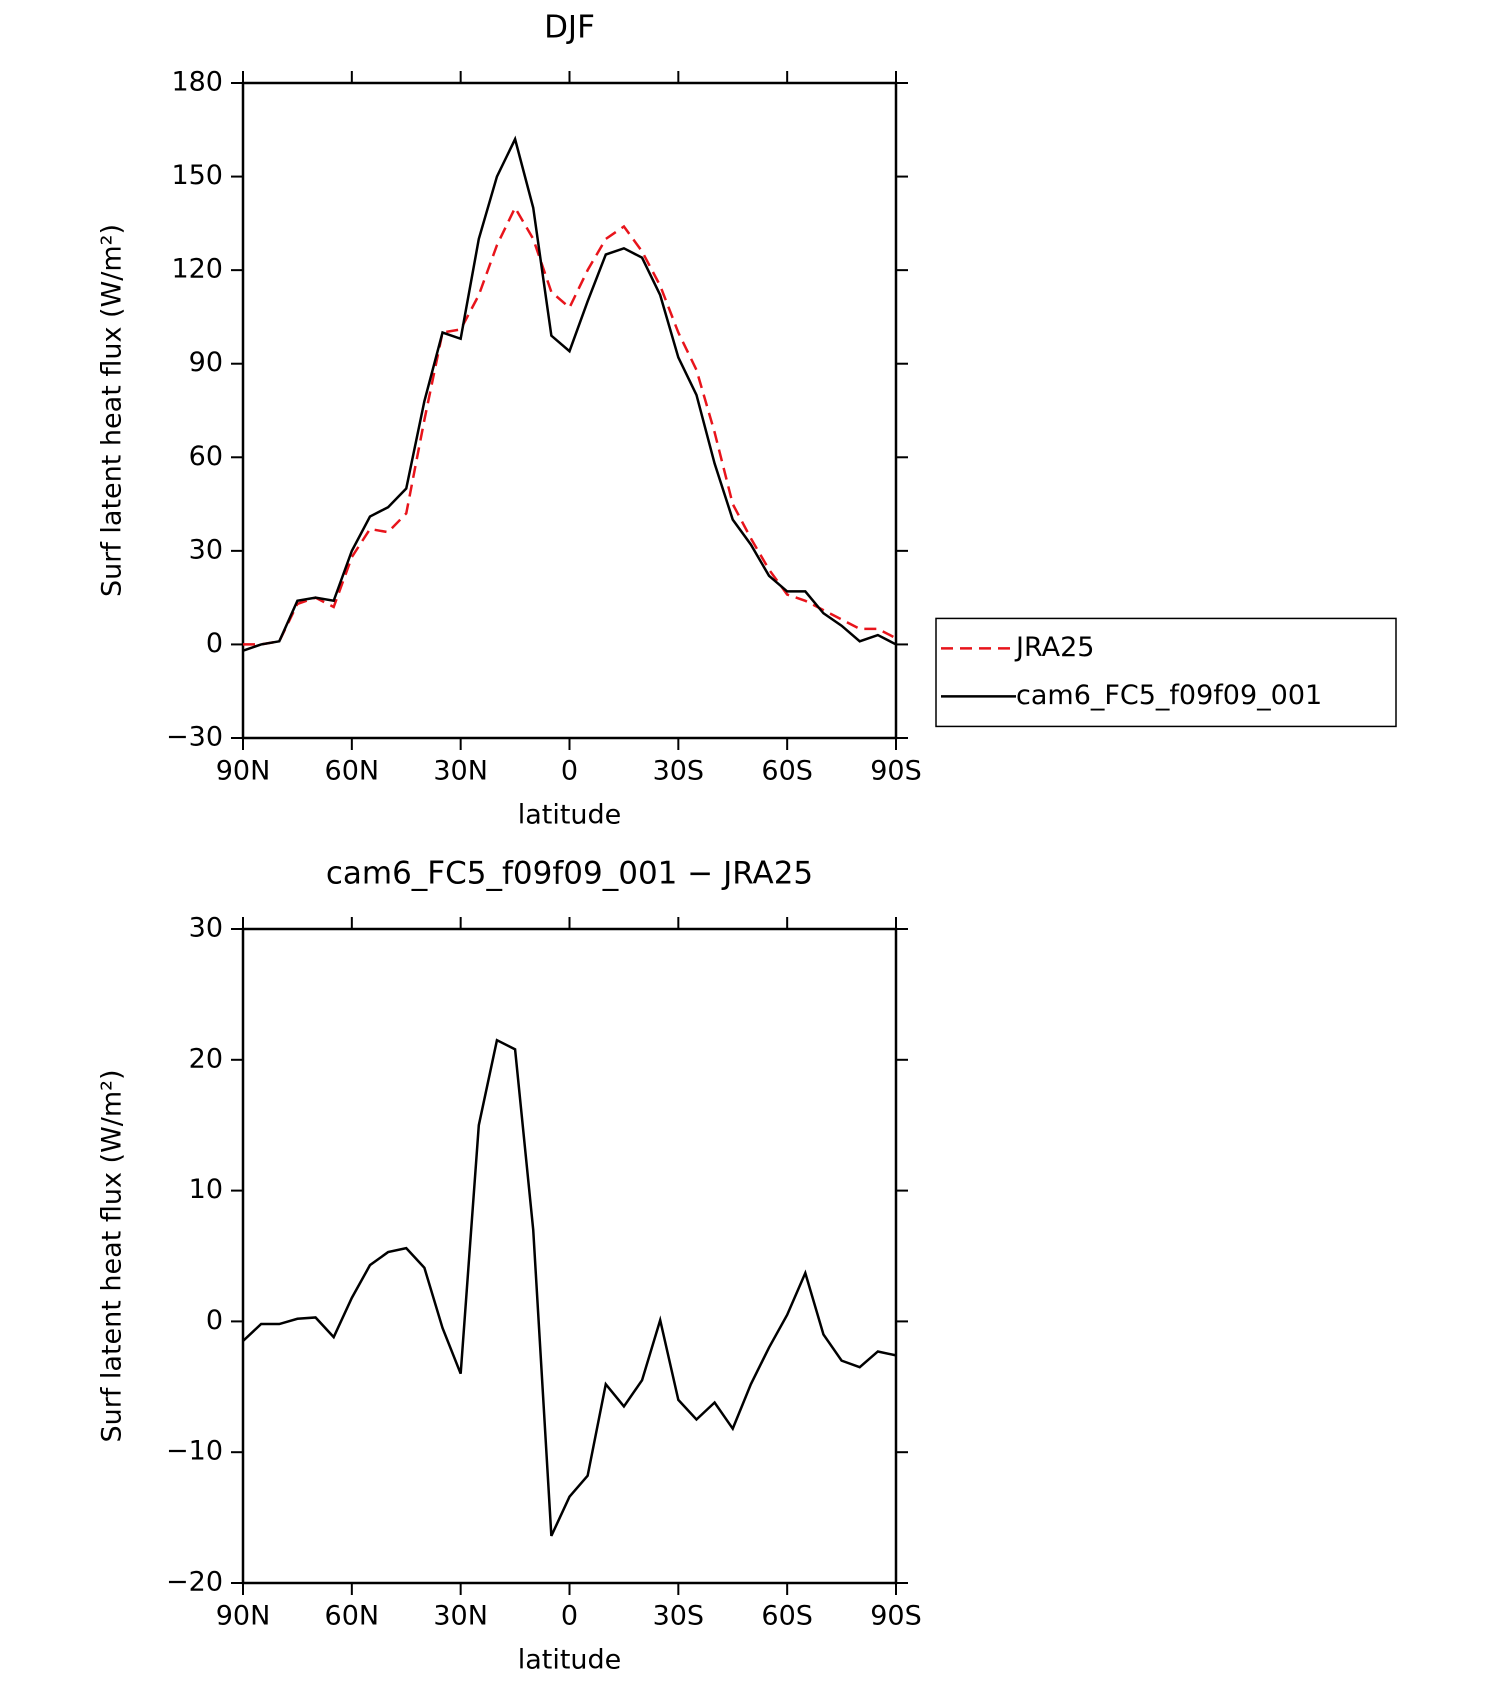 The height and width of the screenshot is (1702, 1498). What do you see at coordinates (206, 1058) in the screenshot?
I see `y-tick-label: 20` at bounding box center [206, 1058].